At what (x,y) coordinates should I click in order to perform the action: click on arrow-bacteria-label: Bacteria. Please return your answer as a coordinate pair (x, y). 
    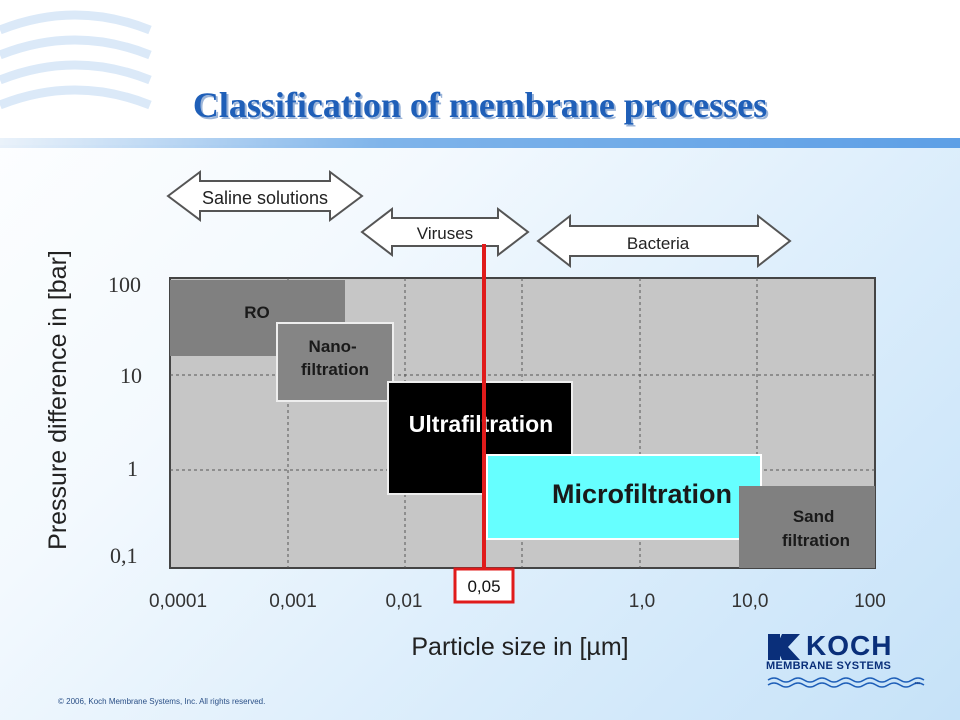
    Looking at the image, I should click on (658, 243).